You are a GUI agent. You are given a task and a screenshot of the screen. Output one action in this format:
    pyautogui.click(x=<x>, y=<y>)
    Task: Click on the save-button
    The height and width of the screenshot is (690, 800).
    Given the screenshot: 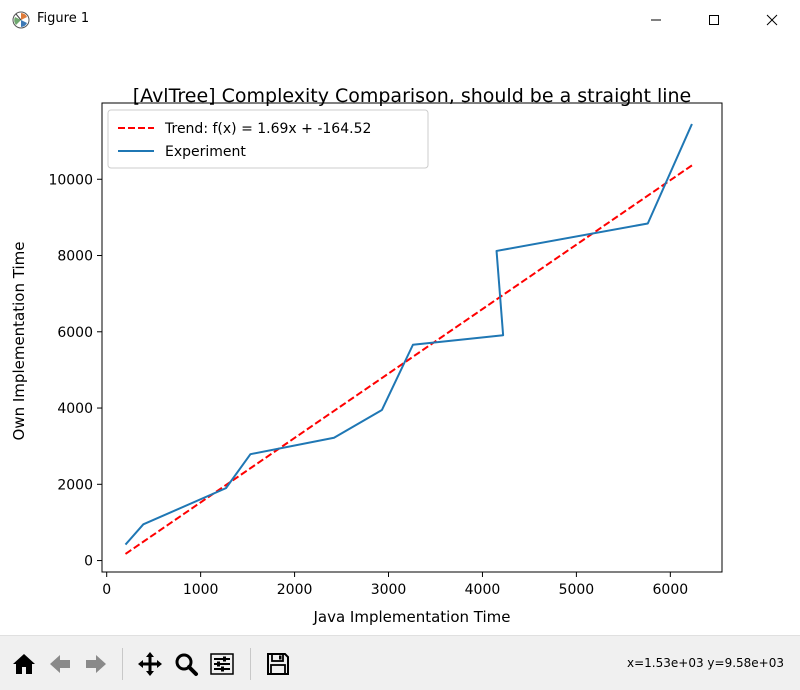 What is the action you would take?
    pyautogui.click(x=278, y=664)
    